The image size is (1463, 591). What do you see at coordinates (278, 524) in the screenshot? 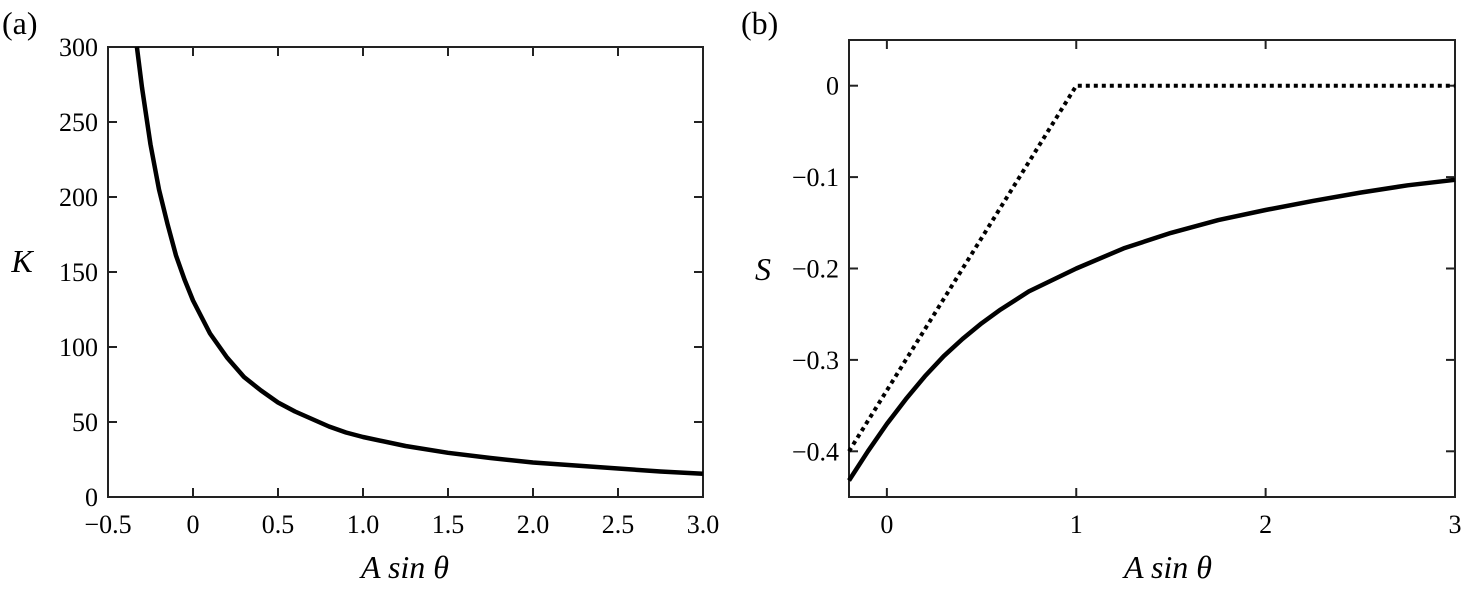
I see `x-tick-label: 0.5` at bounding box center [278, 524].